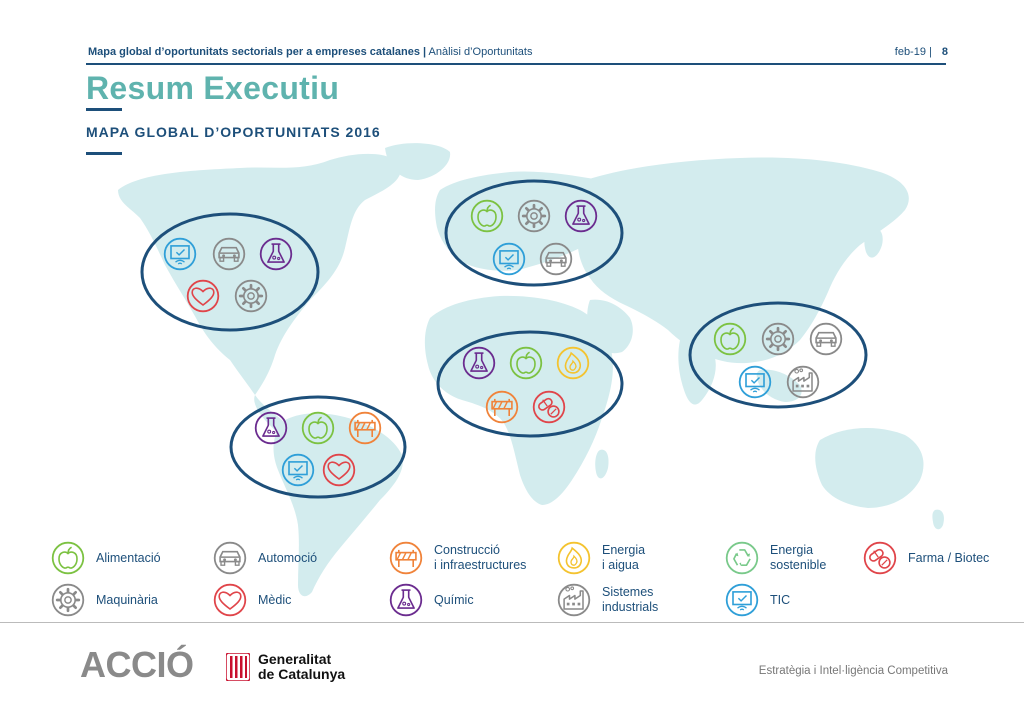  I want to click on gencat-line2: de Catalunya, so click(302, 674).